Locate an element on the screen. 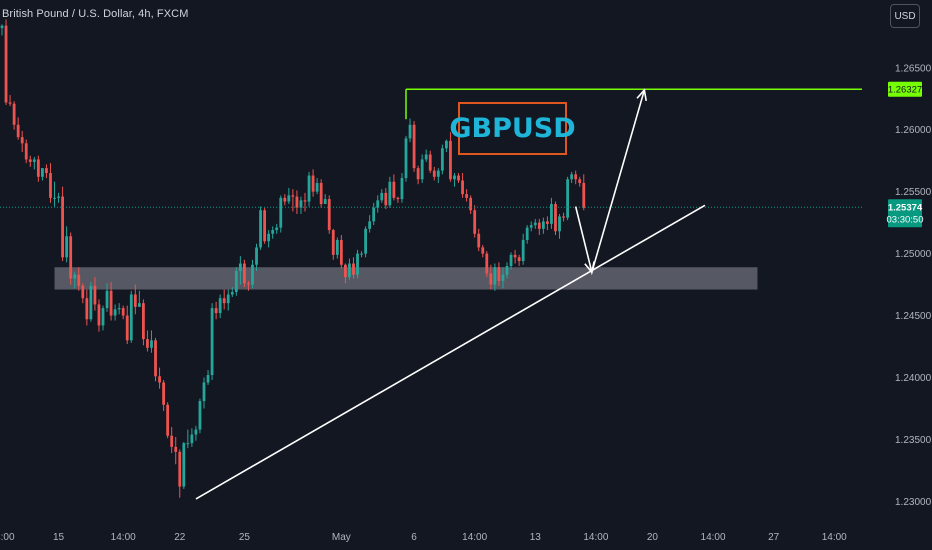 The image size is (932, 550). arrow-head is located at coordinates (642, 95).